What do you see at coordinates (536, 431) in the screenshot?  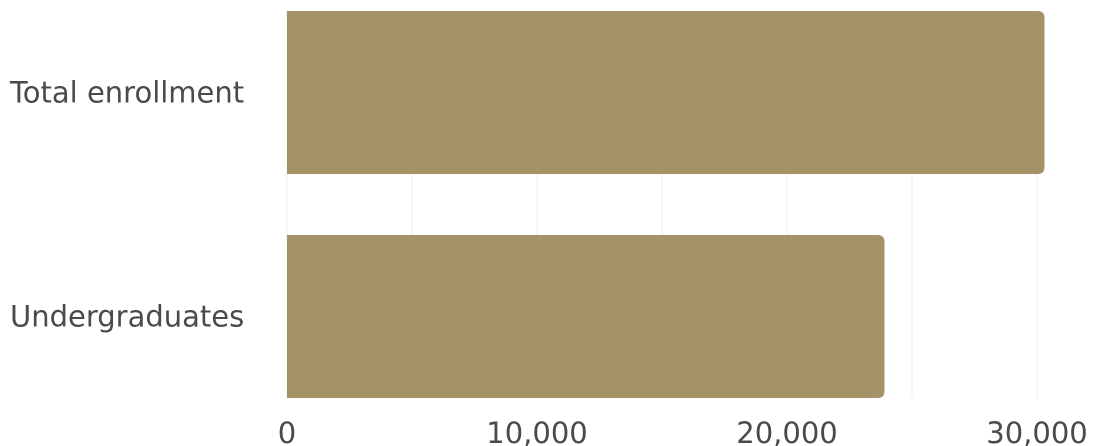 I see `x-tick-label: 10,000` at bounding box center [536, 431].